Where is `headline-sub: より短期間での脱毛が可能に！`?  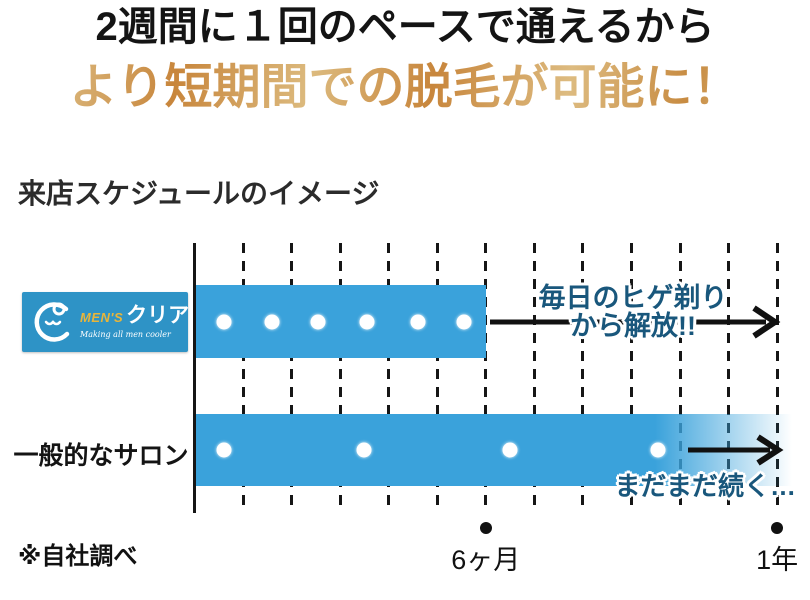
headline-sub: より短期間での脱毛が可能に！ is located at coordinates (405, 87).